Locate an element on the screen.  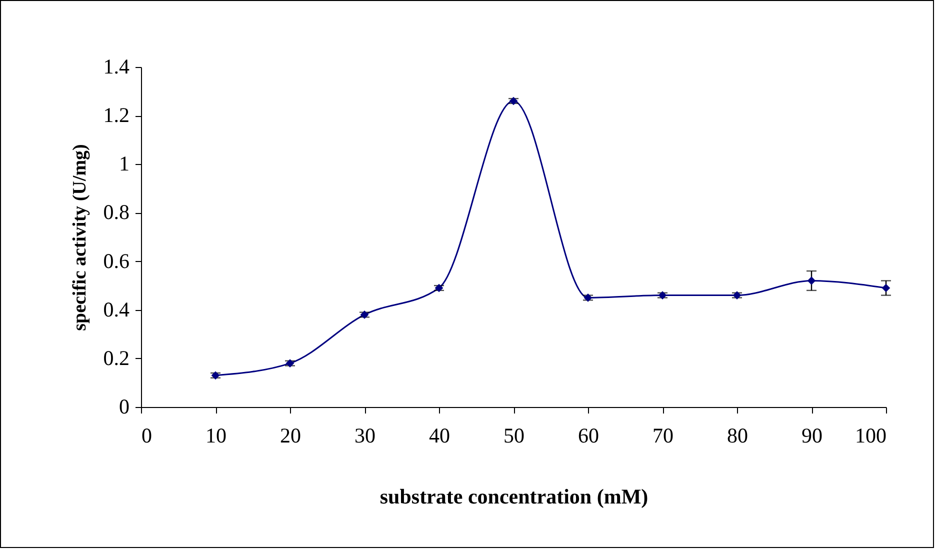
x-tick-label: 60 is located at coordinates (588, 436).